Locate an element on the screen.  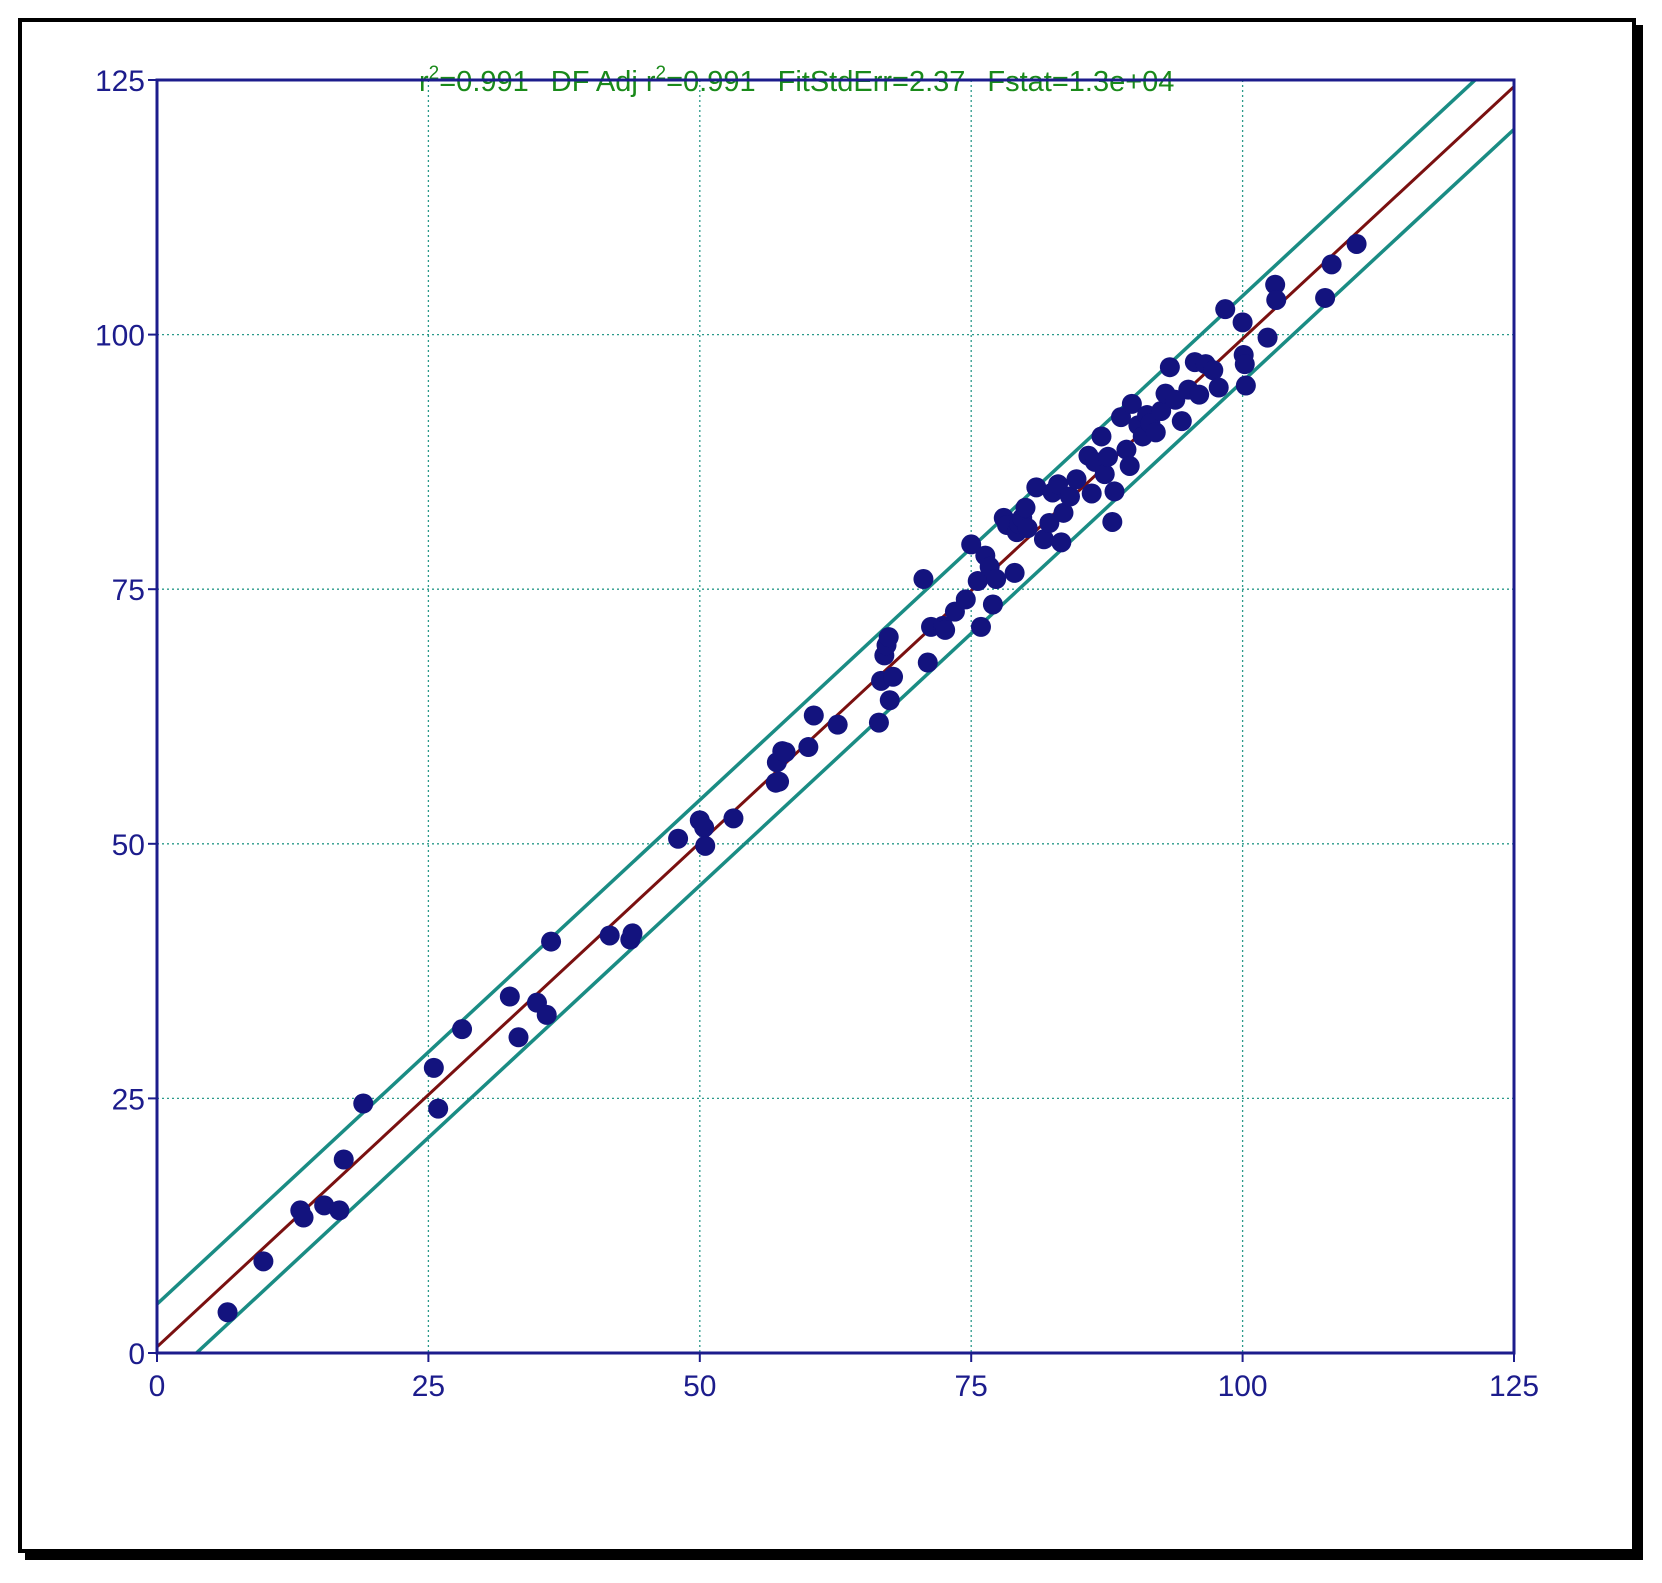
adj-r2-superscript: 2 is located at coordinates (661, 73).